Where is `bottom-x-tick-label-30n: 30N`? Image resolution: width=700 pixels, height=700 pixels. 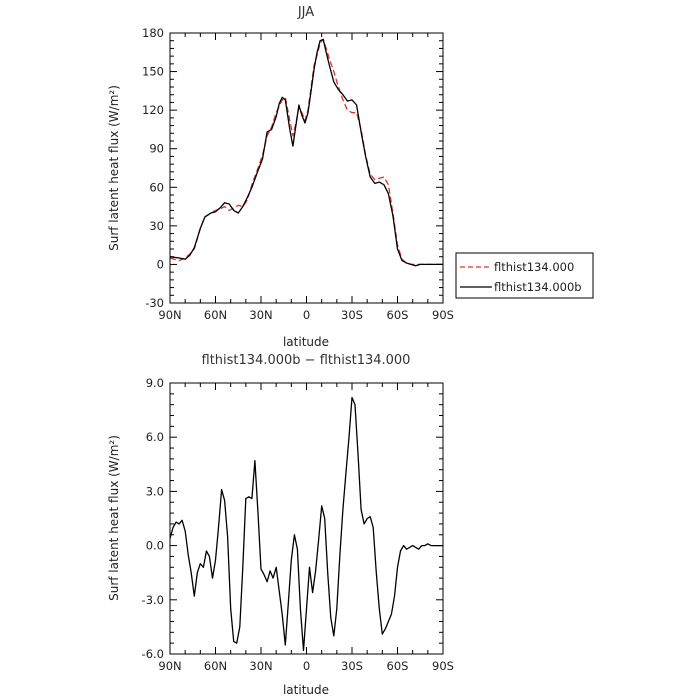 bottom-x-tick-label-30n: 30N is located at coordinates (260, 666).